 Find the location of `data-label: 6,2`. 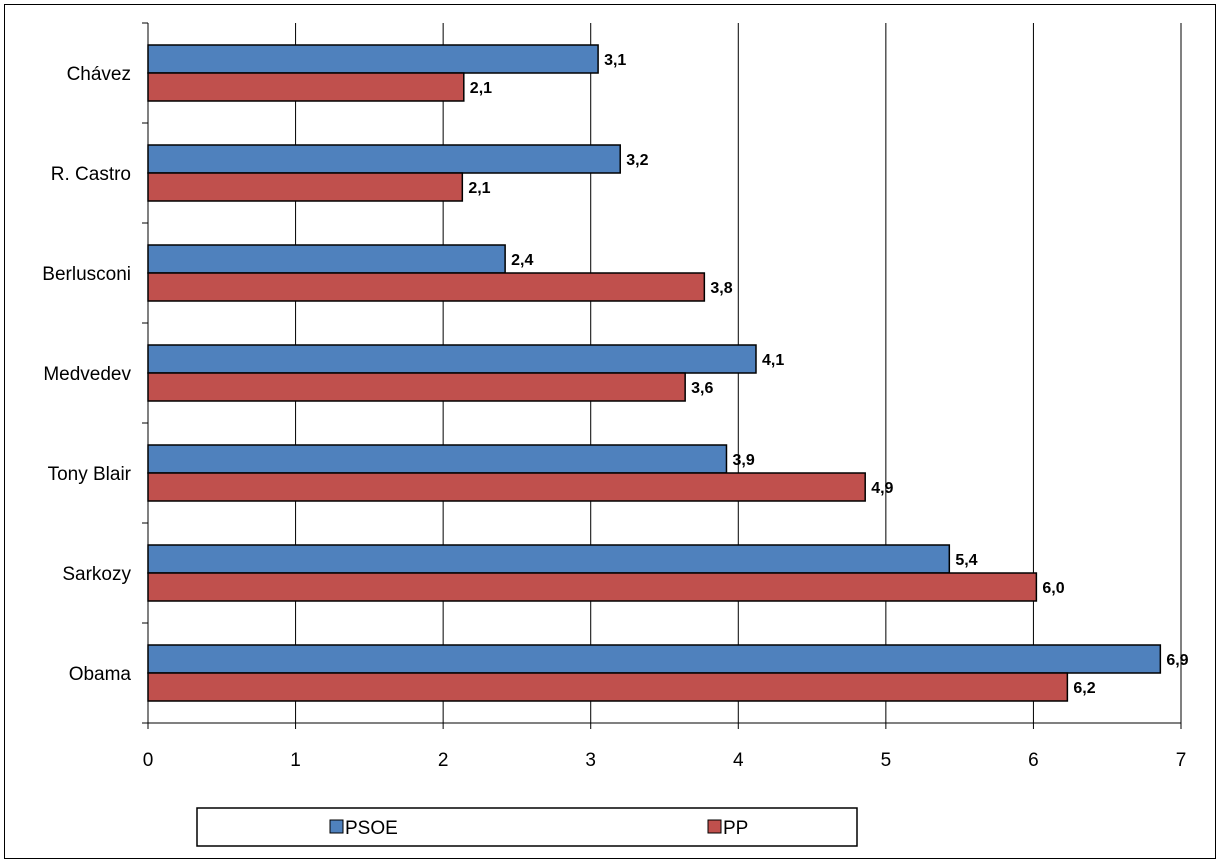

data-label: 6,2 is located at coordinates (1084, 688).